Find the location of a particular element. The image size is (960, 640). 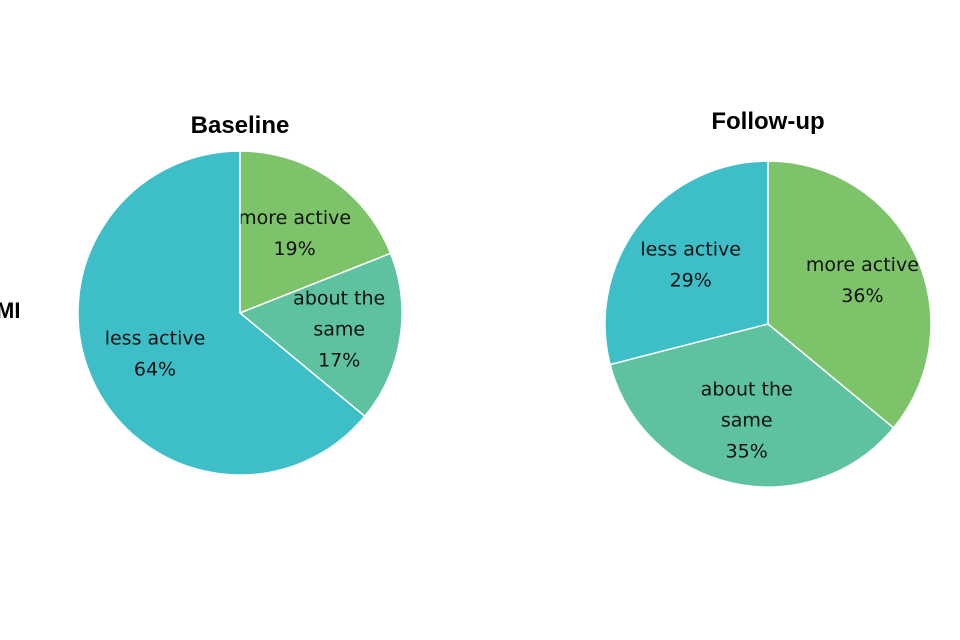

pie-slice-less-active is located at coordinates (686, 263).